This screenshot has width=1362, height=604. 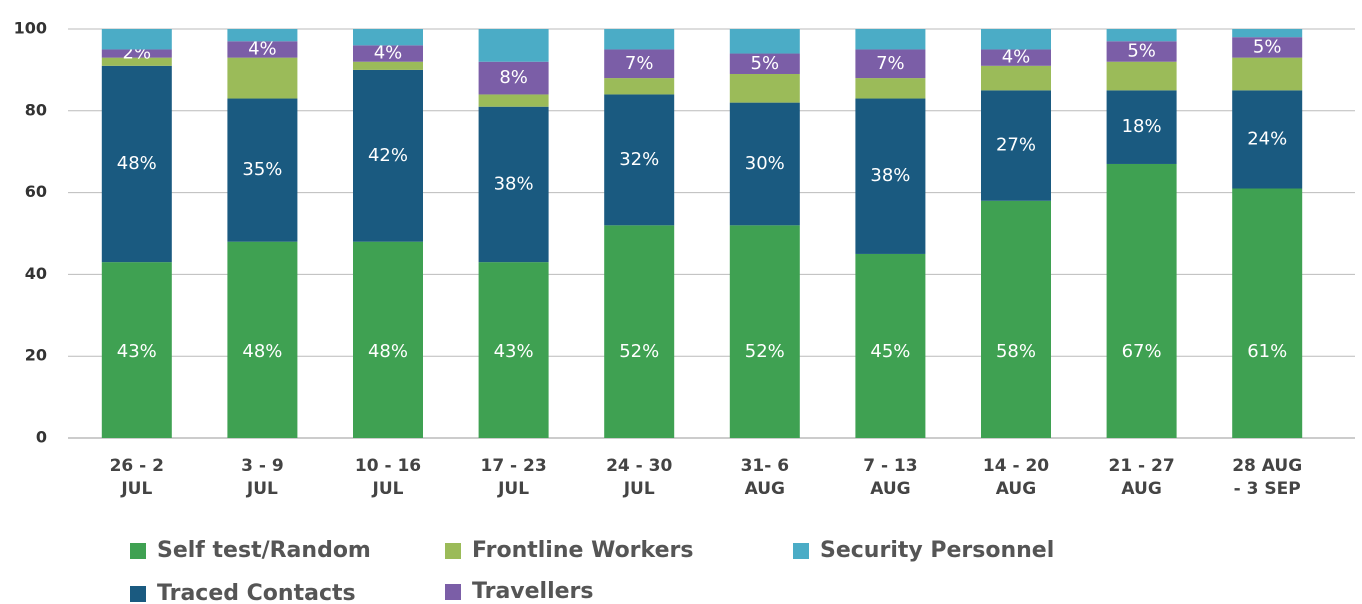 I want to click on value-label: 30%, so click(x=765, y=163).